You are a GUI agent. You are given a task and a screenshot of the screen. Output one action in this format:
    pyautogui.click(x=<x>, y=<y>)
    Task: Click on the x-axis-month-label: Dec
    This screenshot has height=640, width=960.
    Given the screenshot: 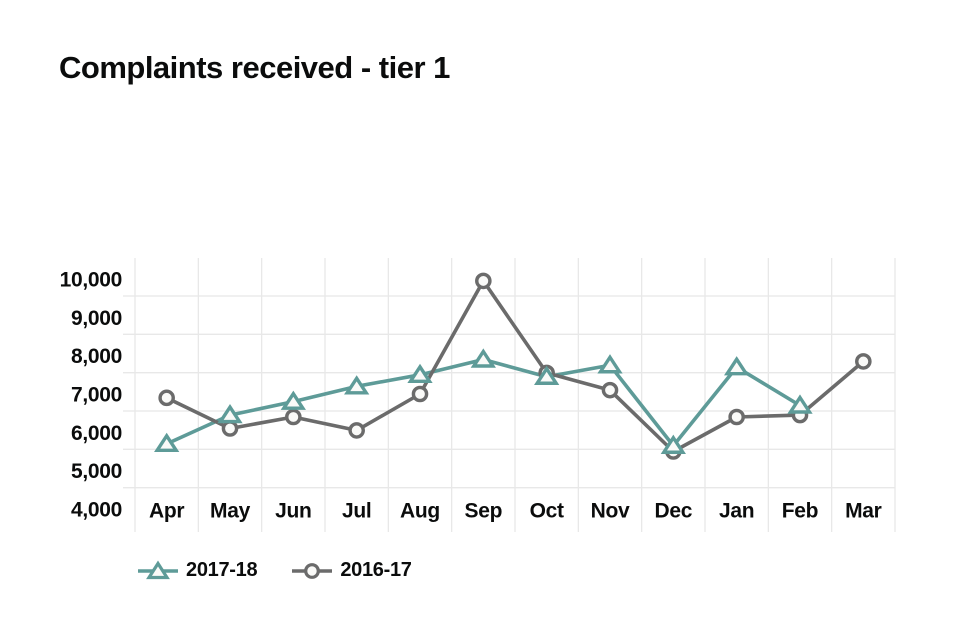 What is the action you would take?
    pyautogui.click(x=674, y=511)
    